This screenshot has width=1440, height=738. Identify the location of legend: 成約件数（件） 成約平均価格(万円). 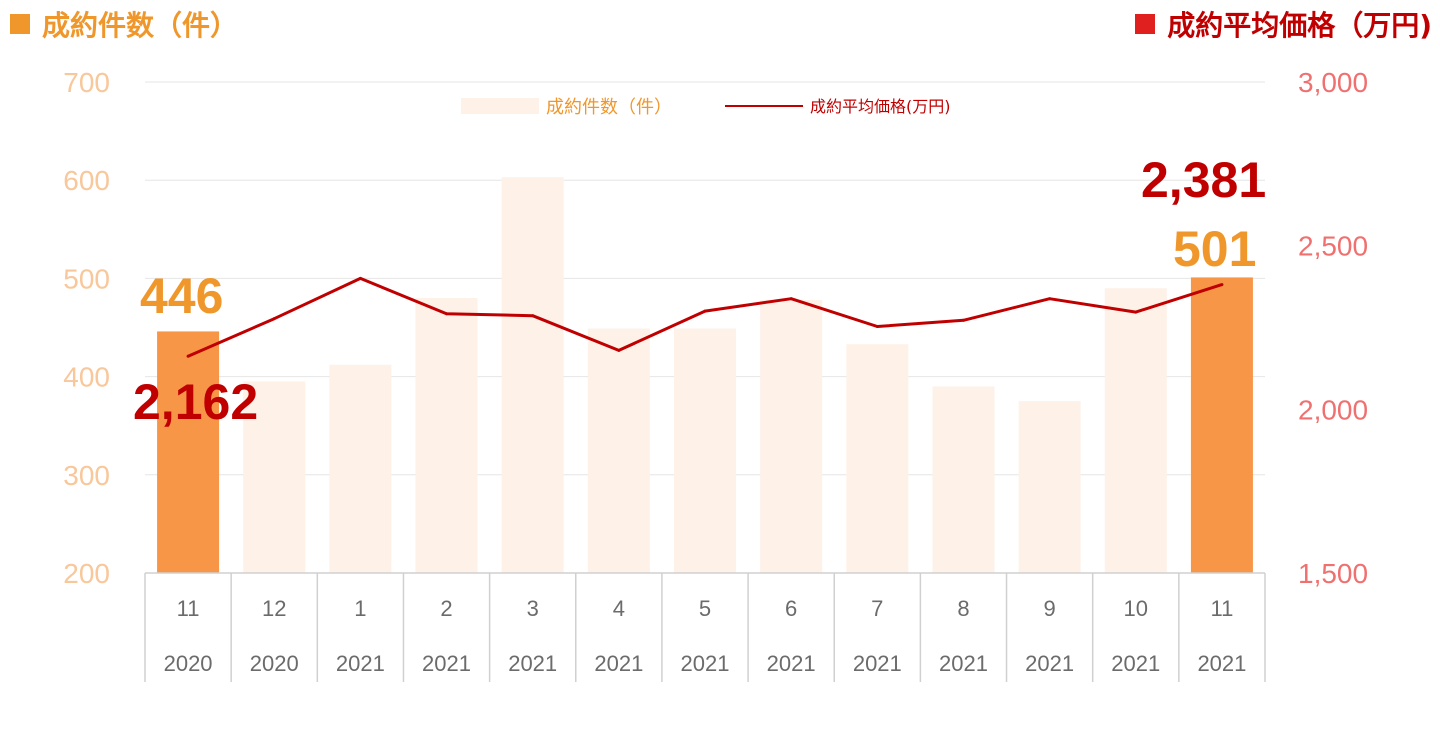
(706, 107).